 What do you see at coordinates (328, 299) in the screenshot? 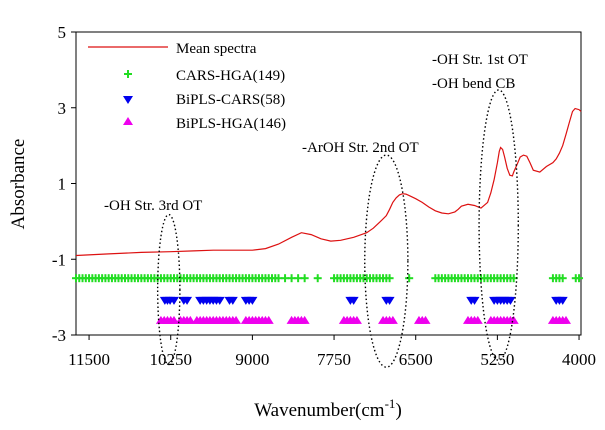
I see `marker-layer` at bounding box center [328, 299].